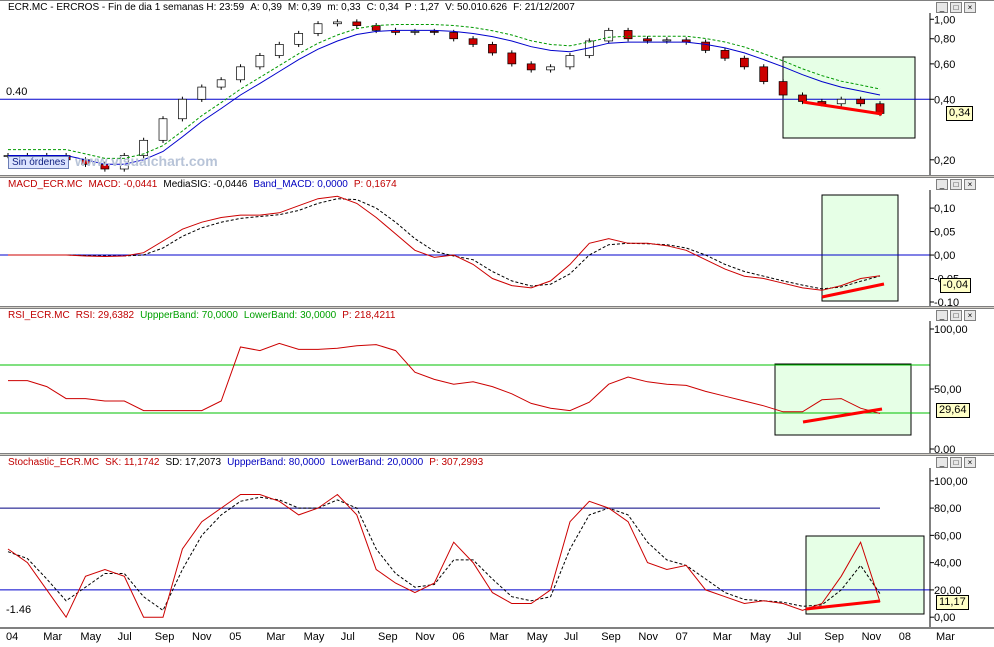 The width and height of the screenshot is (994, 647). Describe the element at coordinates (19, 610) in the screenshot. I see `stoch-left-label: -1.46` at that location.